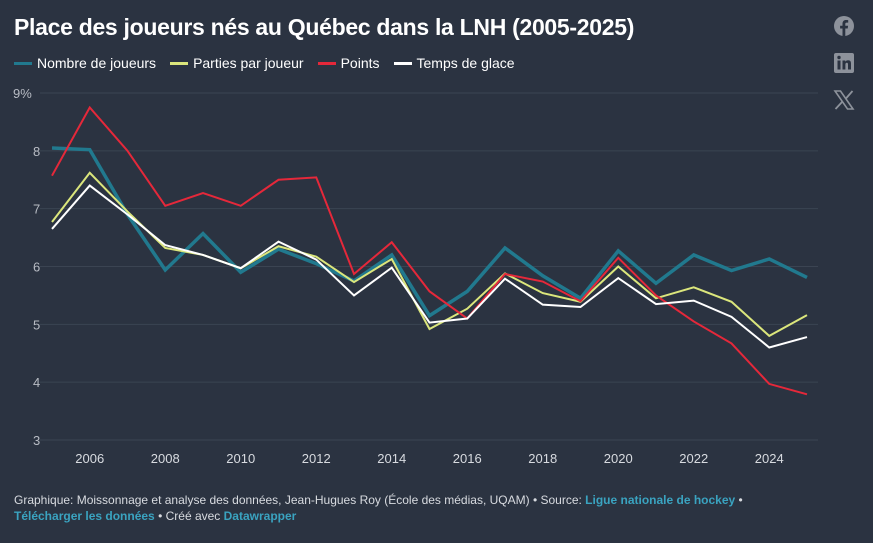 This screenshot has width=873, height=543. What do you see at coordinates (844, 63) in the screenshot?
I see `linkedin-icon` at bounding box center [844, 63].